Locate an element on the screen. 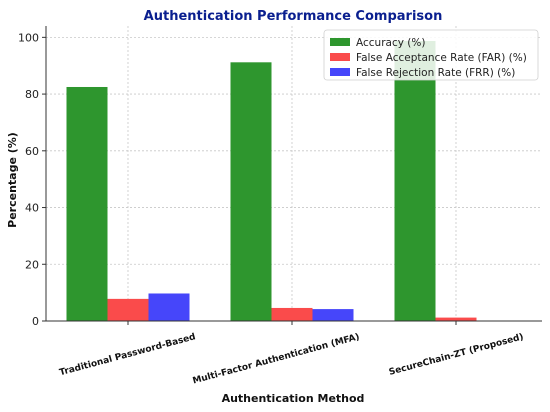 The width and height of the screenshot is (550, 412). y-axis-label: Percentage (%) is located at coordinates (12, 180).